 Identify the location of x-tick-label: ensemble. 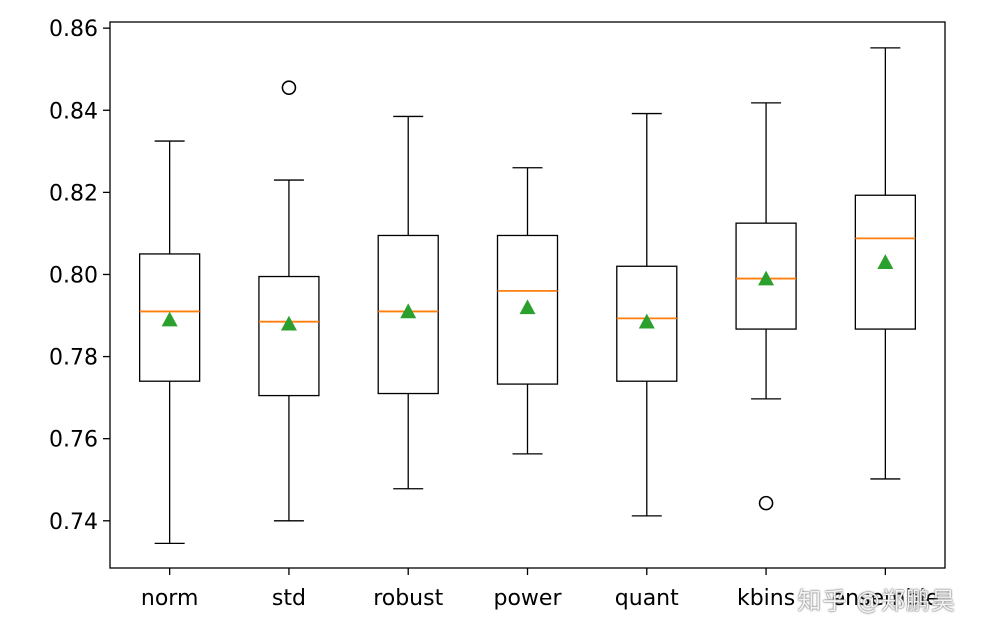
(886, 598).